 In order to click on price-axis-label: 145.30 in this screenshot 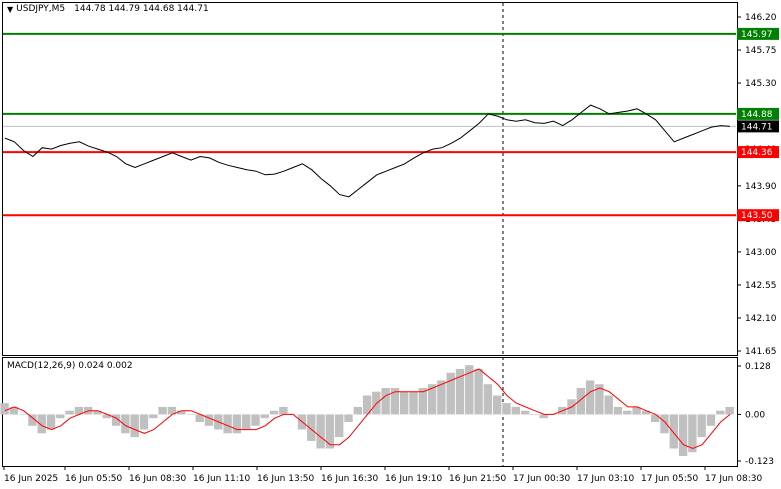, I will do `click(761, 84)`.